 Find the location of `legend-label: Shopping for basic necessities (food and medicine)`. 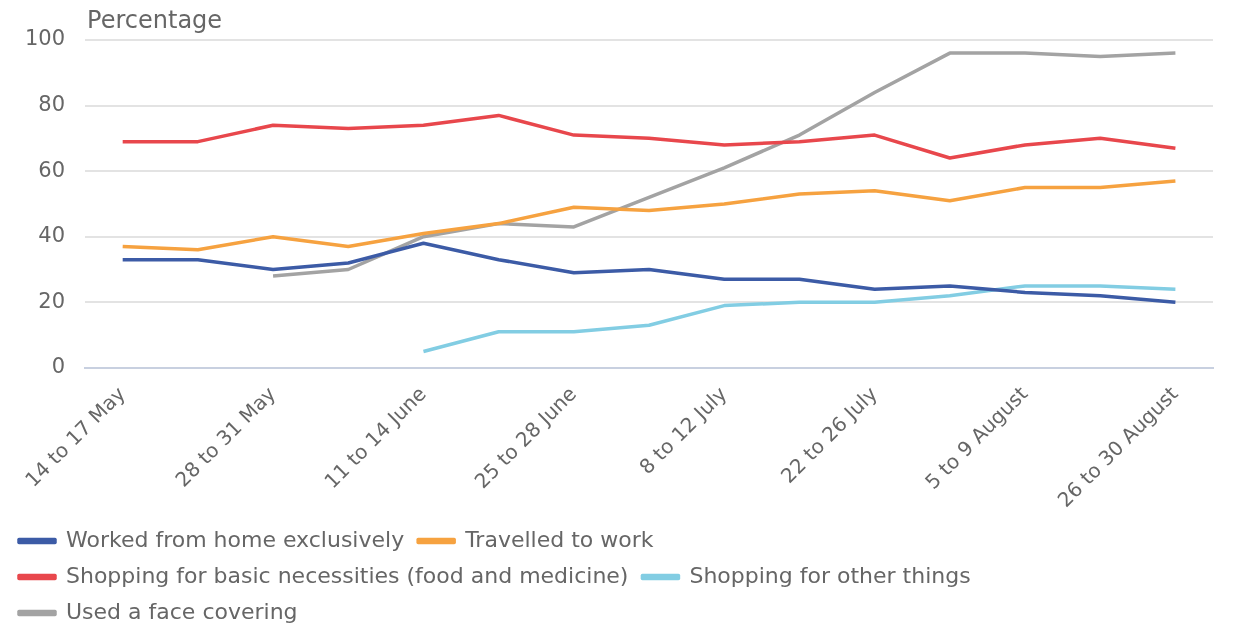

legend-label: Shopping for basic necessities (food and medicine) is located at coordinates (347, 575).